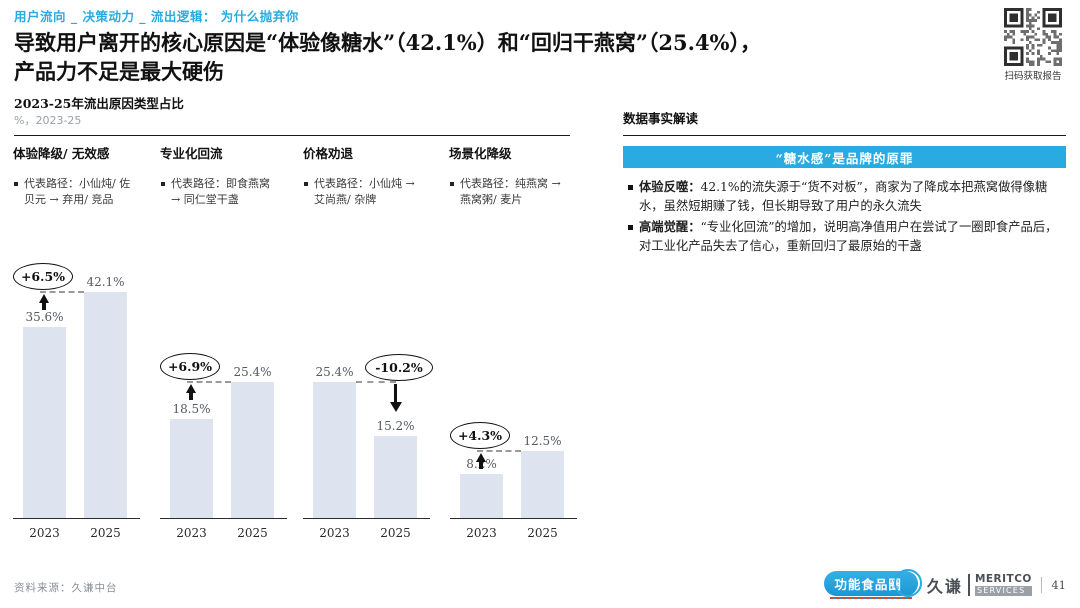 Image resolution: width=1080 pixels, height=608 pixels. What do you see at coordinates (1058, 585) in the screenshot?
I see `page-number: 41` at bounding box center [1058, 585].